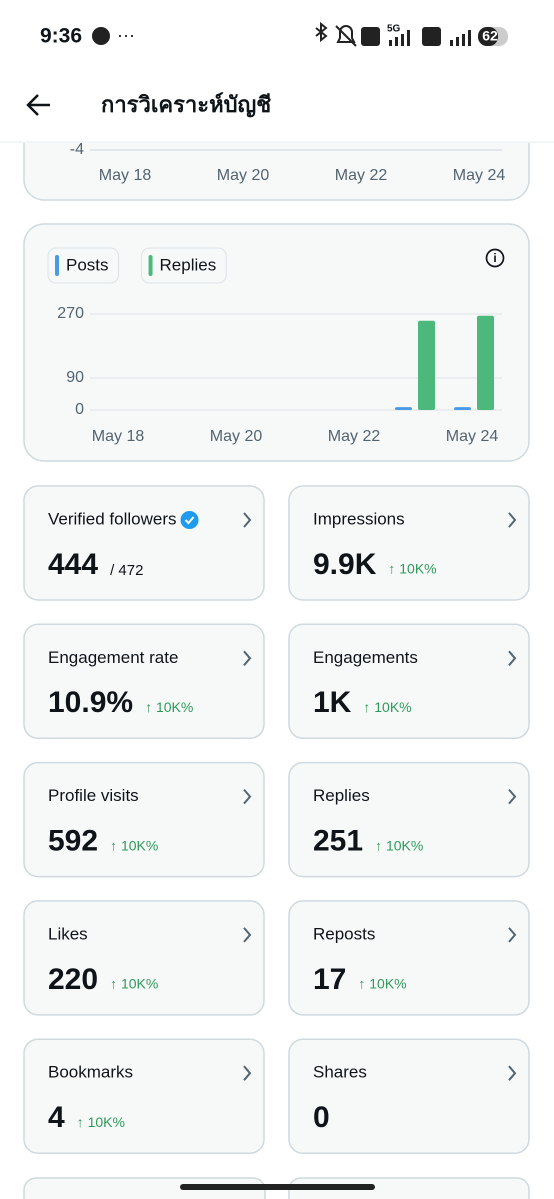 Image resolution: width=554 pixels, height=1199 pixels. What do you see at coordinates (188, 264) in the screenshot?
I see `legend-label: Replies` at bounding box center [188, 264].